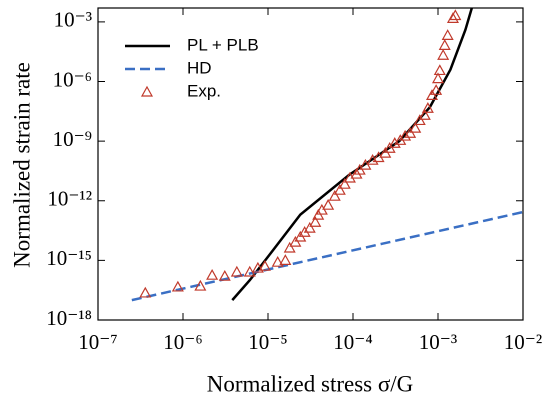 The width and height of the screenshot is (550, 407). What do you see at coordinates (182, 342) in the screenshot?
I see `x-tick-label: 10⁻⁶` at bounding box center [182, 342].